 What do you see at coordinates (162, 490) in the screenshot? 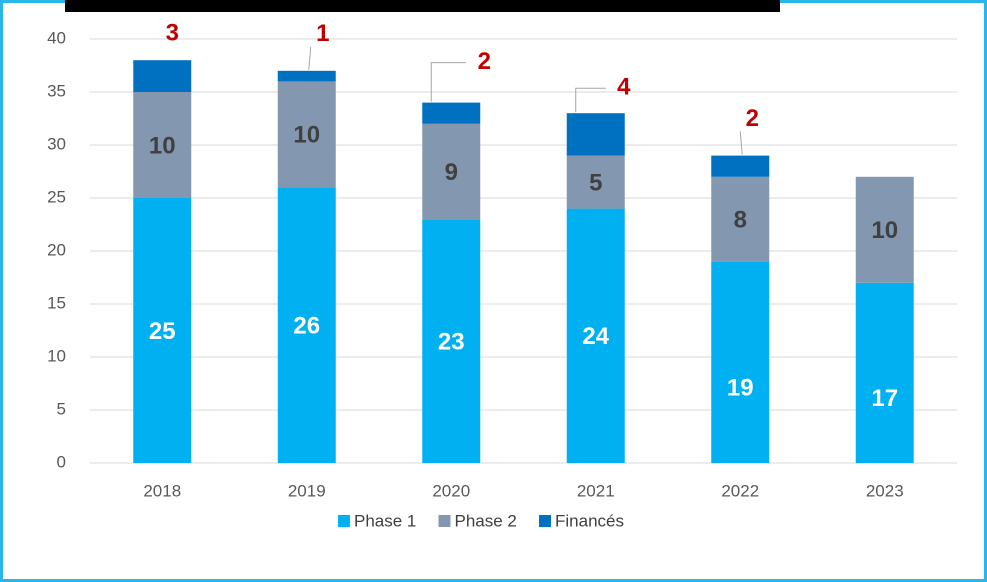
I see `x-tick-label: 2018` at bounding box center [162, 490].